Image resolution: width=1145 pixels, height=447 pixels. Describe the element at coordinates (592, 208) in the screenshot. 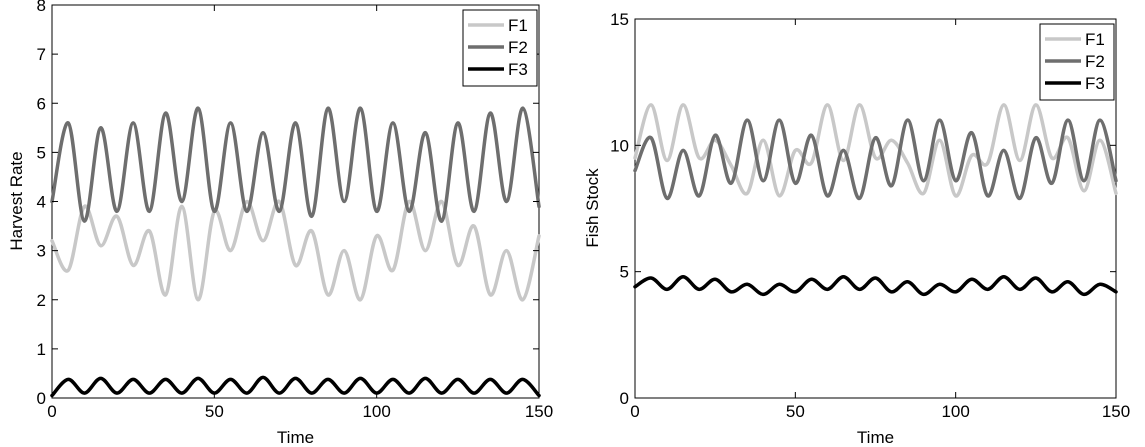

I see `y-axis-label: Fish Stock` at that location.